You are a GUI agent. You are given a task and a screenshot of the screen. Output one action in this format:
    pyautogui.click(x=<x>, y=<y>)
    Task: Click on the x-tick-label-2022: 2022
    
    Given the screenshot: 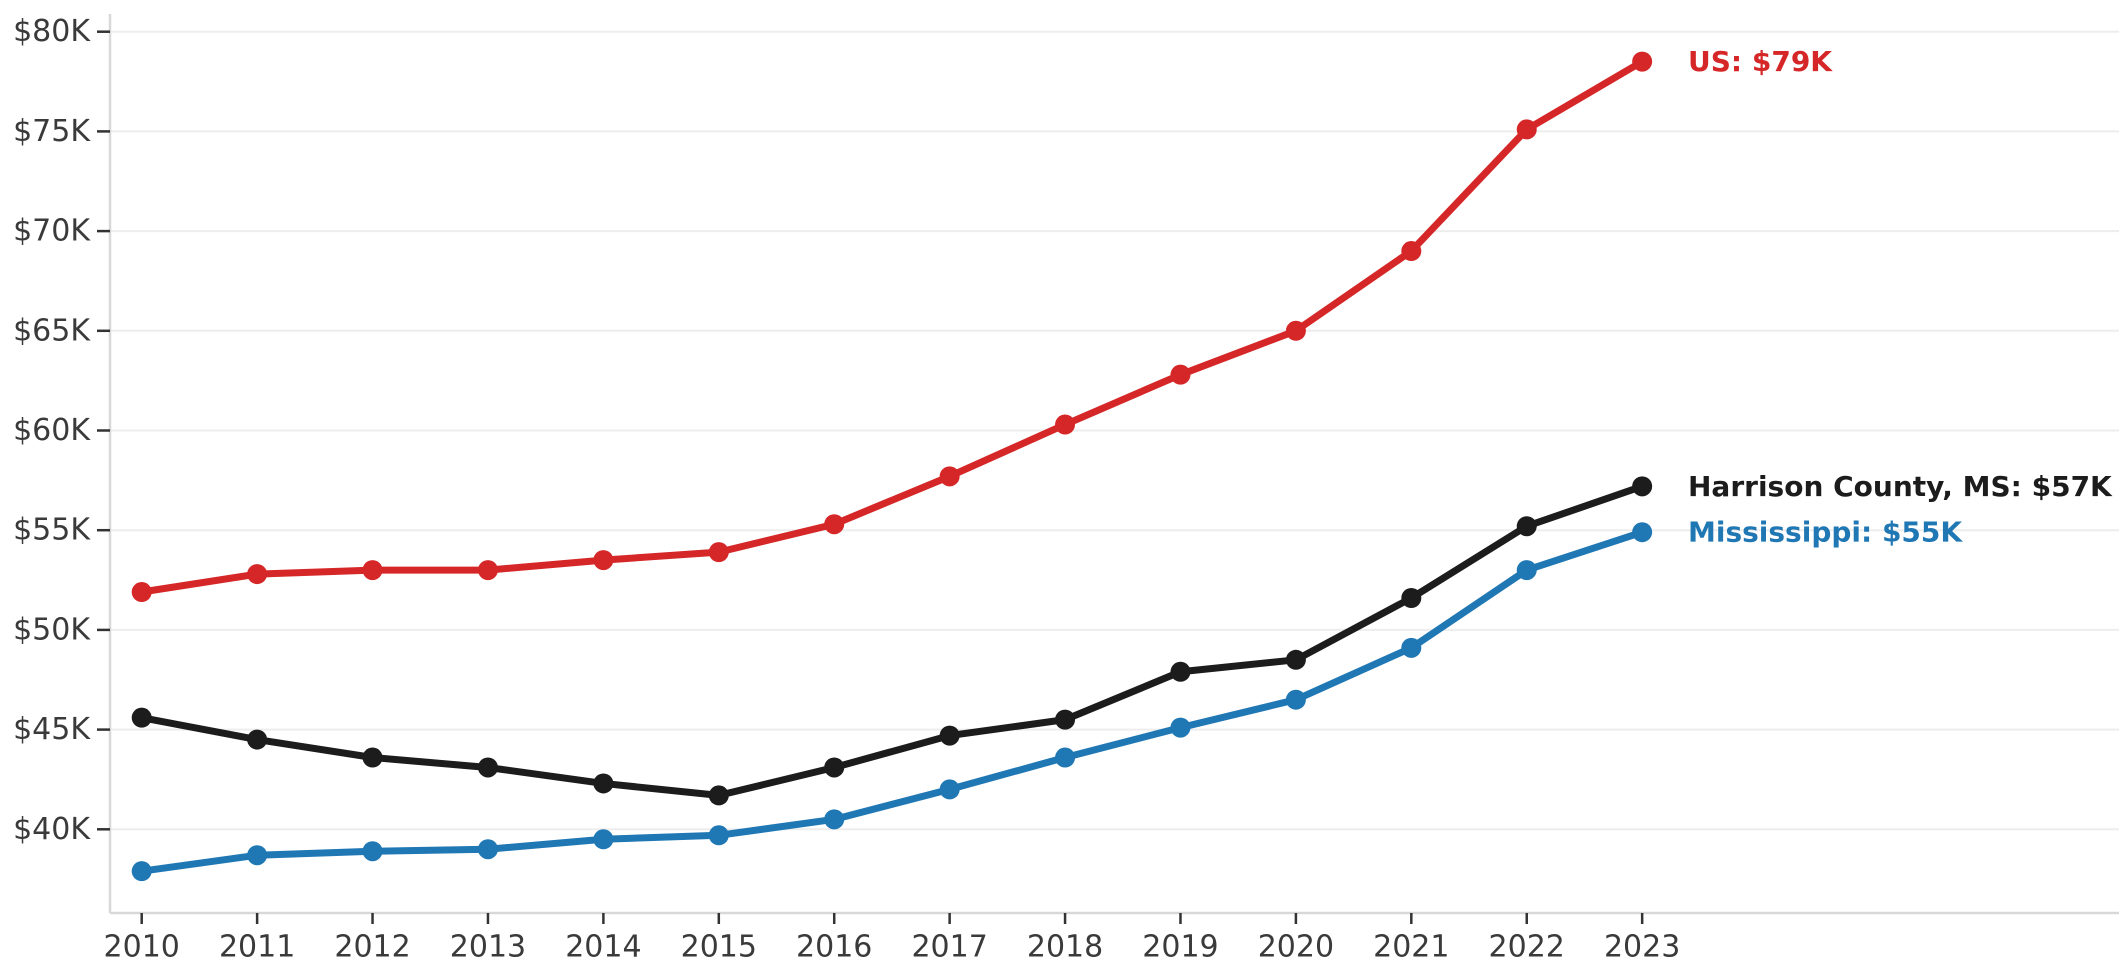 What is the action you would take?
    pyautogui.click(x=1527, y=947)
    